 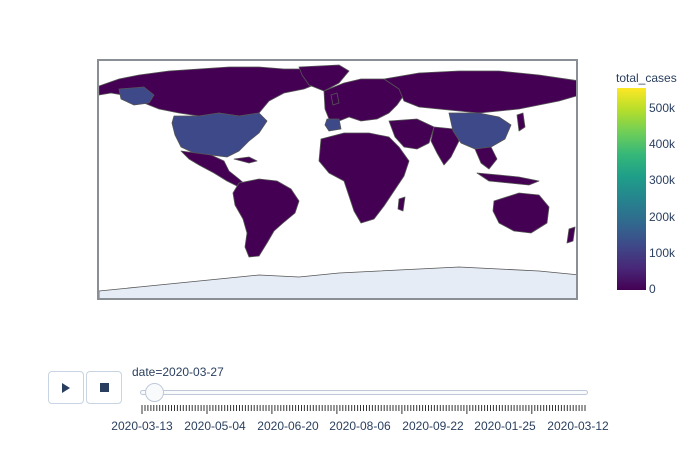 I want to click on region-alaska, so click(x=136, y=96).